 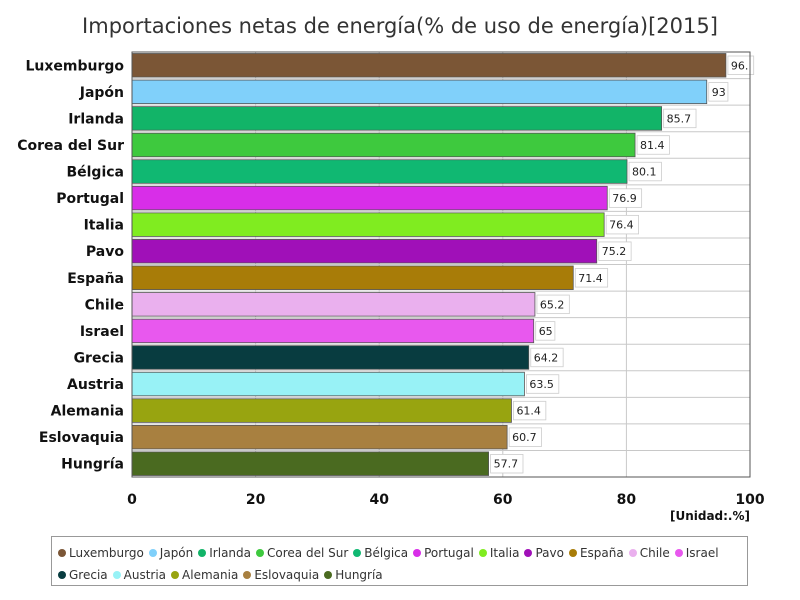 I want to click on data-label: 76.4, so click(x=621, y=225).